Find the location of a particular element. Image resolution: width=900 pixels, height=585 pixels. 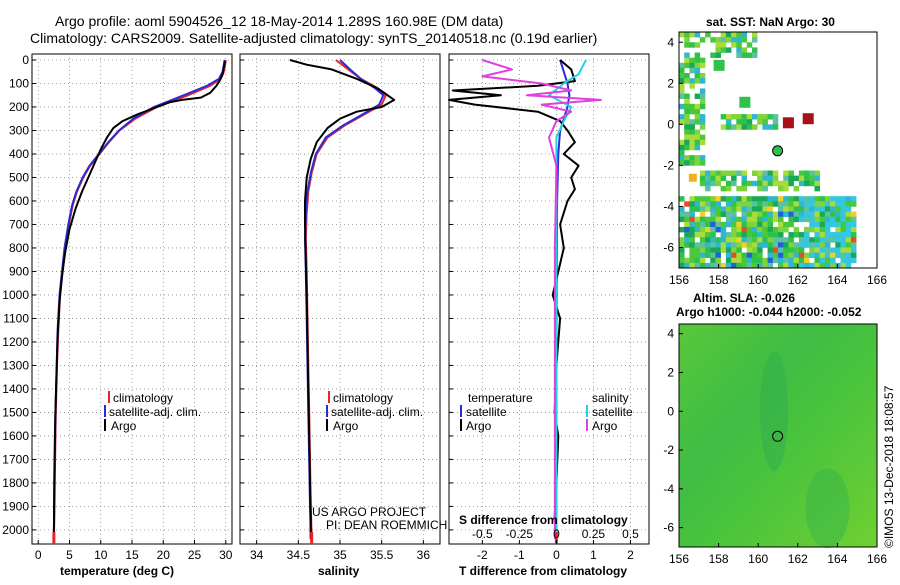

x-tick-label: 34 is located at coordinates (257, 555).